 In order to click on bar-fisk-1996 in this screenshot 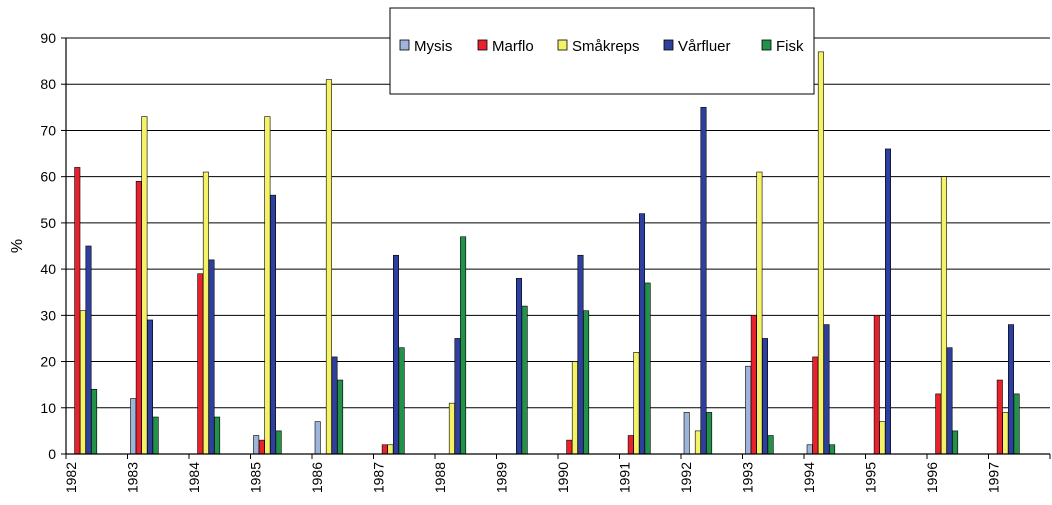, I will do `click(955, 442)`.